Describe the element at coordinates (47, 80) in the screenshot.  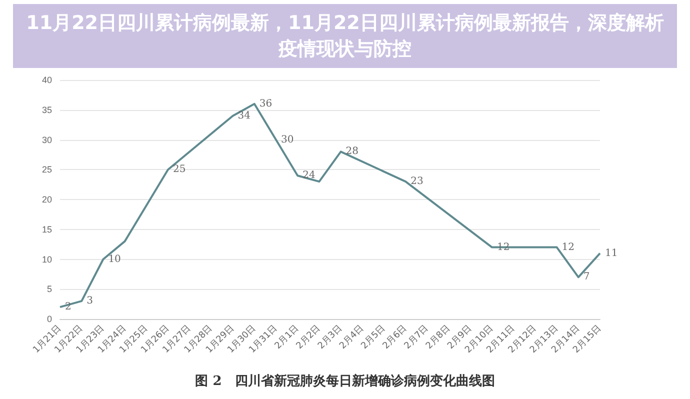
I see `y-tick-label: 40` at that location.